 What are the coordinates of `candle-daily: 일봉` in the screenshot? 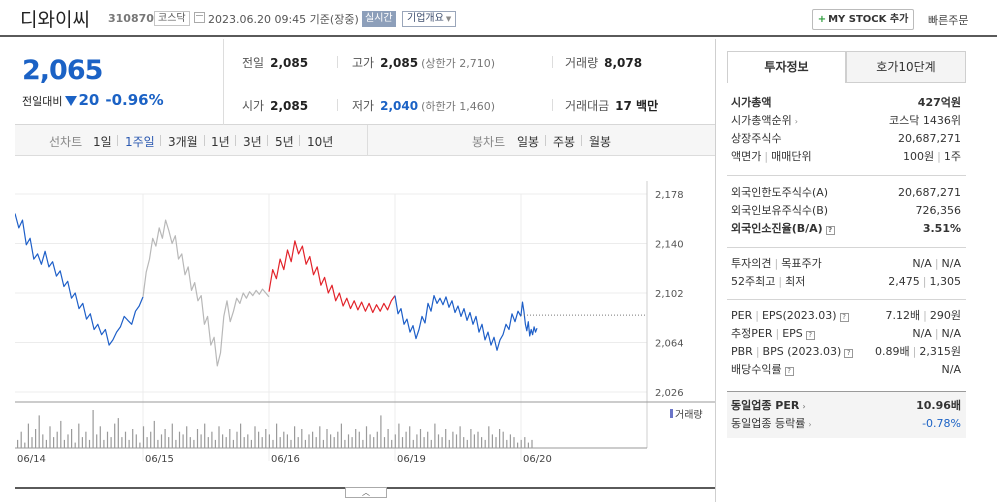 It's located at (528, 142).